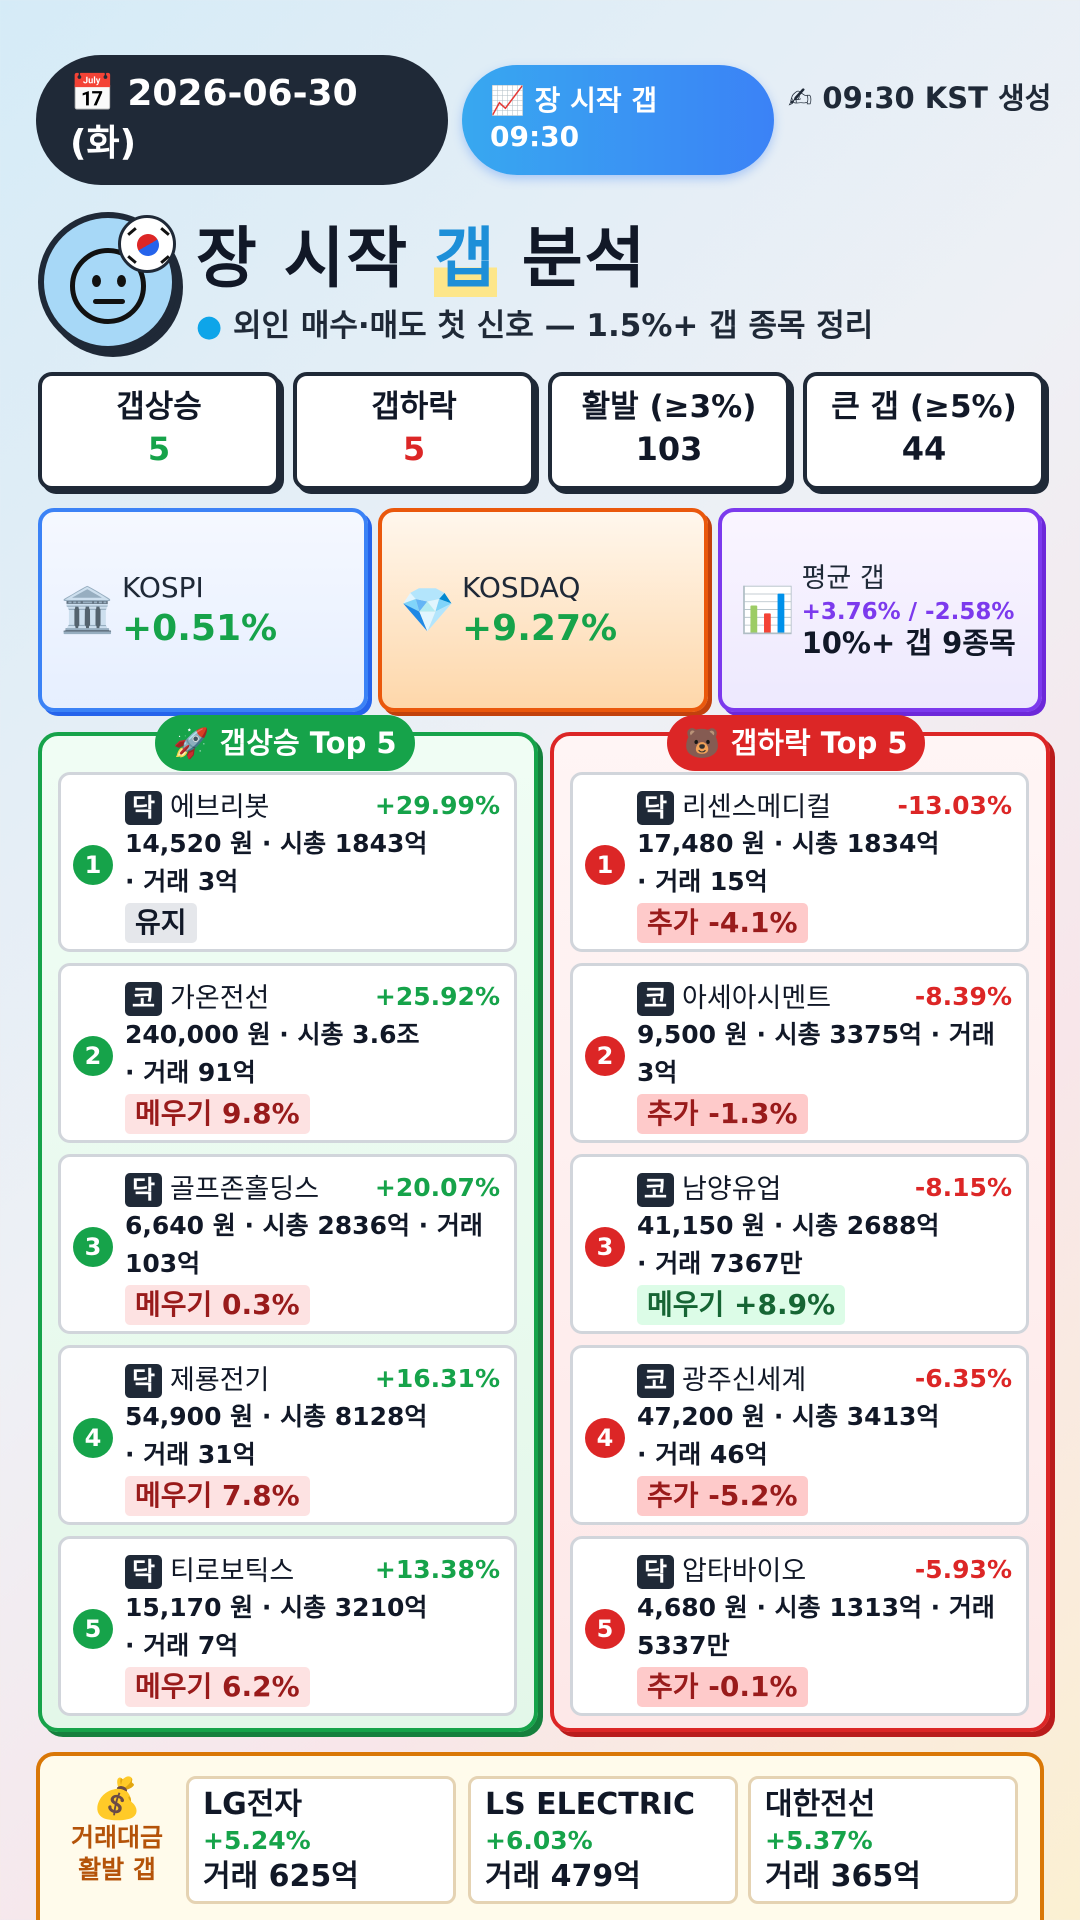 This screenshot has width=1080, height=1920. Describe the element at coordinates (276, 1416) in the screenshot. I see `stock-info: 54,900 원 · 시총 8128억` at that location.